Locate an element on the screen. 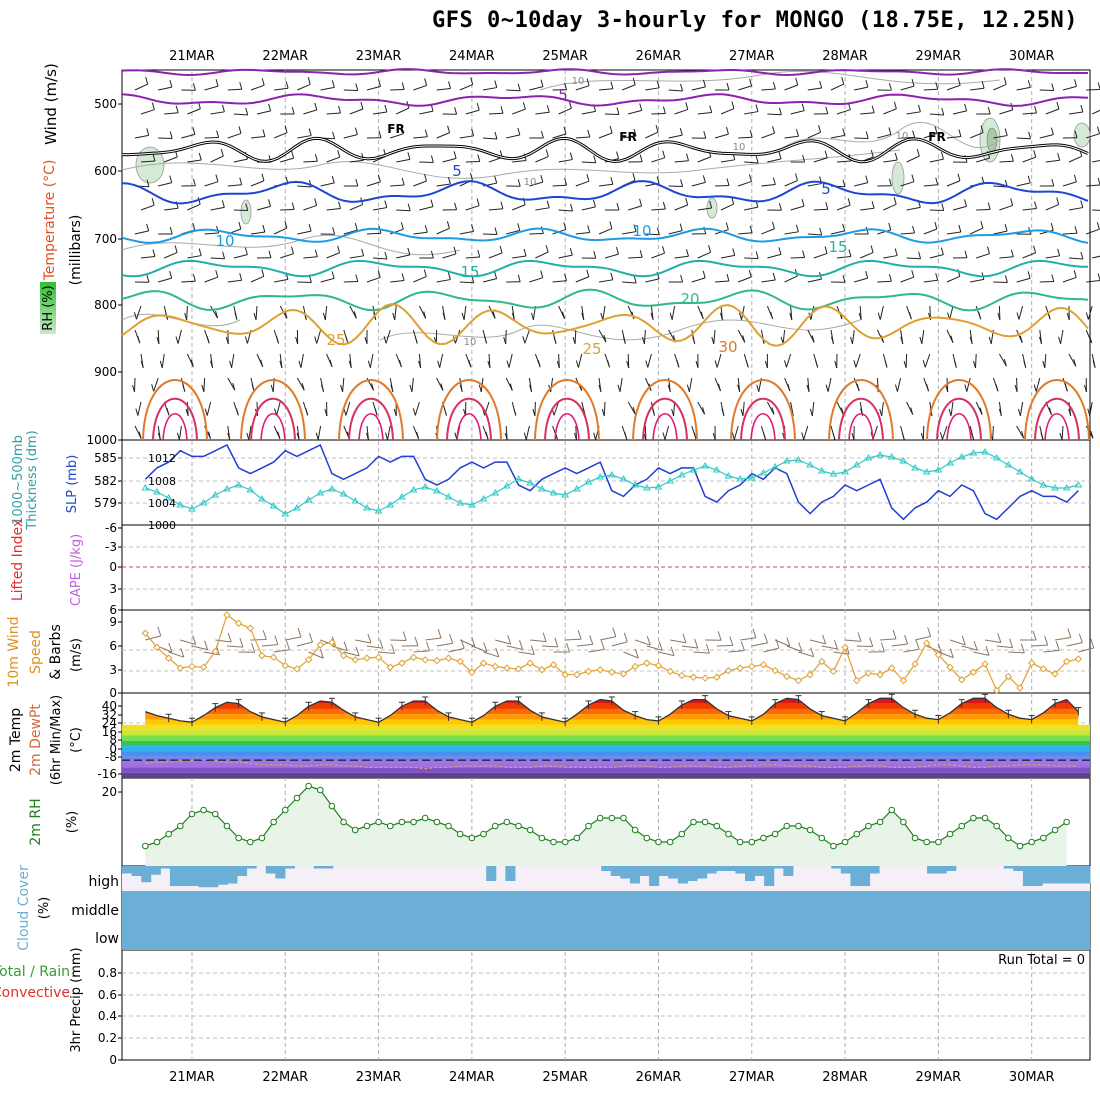 The width and height of the screenshot is (1100, 1100). date-top-label: 30MAR is located at coordinates (1032, 56).